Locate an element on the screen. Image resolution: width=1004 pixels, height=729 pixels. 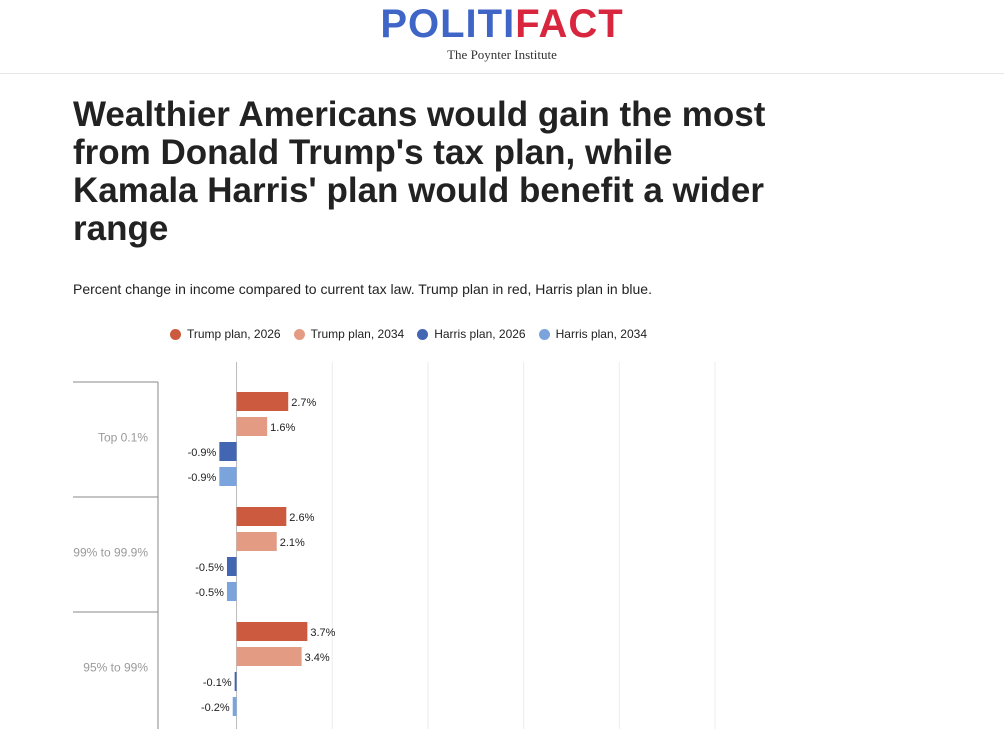
data-label: -0.2% is located at coordinates (215, 708).